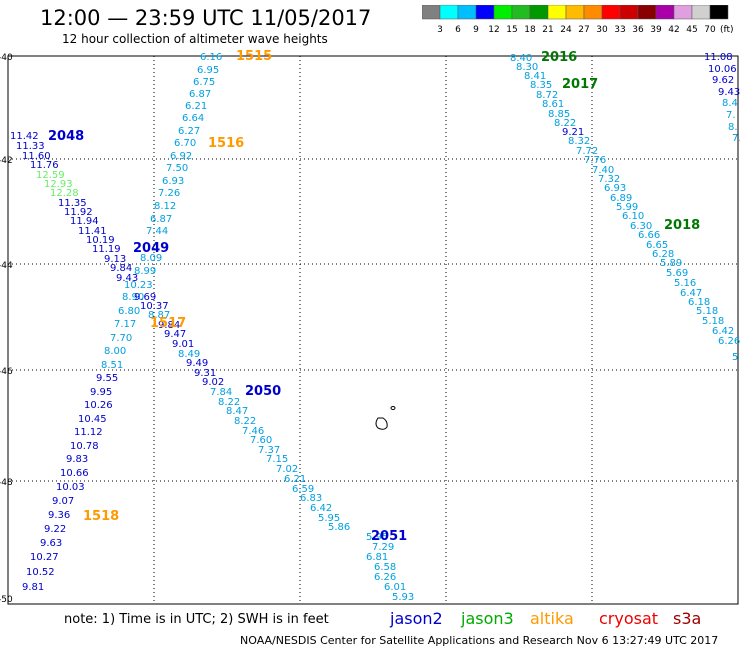  What do you see at coordinates (189, 131) in the screenshot?
I see `swh-reading: 6.27` at bounding box center [189, 131].